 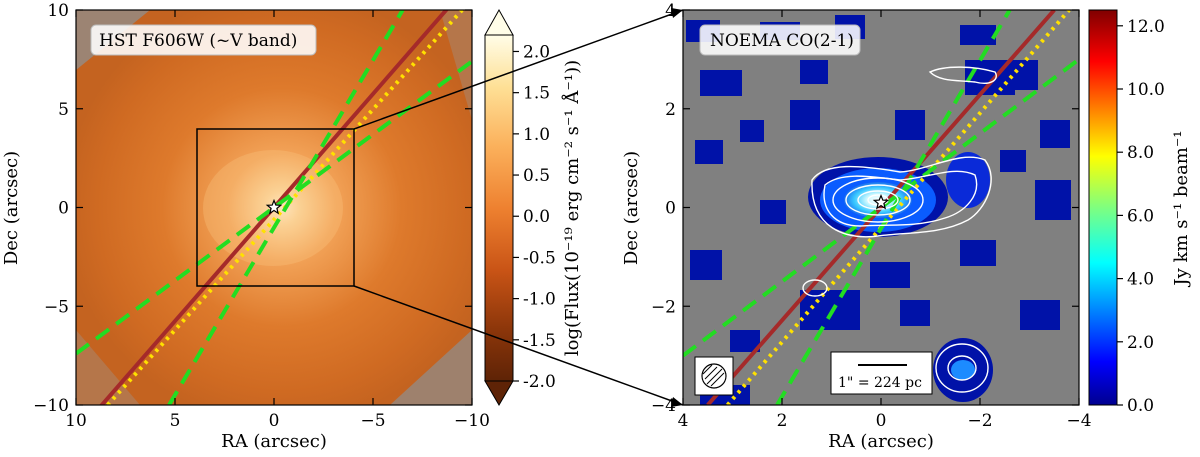 I want to click on noema-colorbar-ticks: 12.0 10.0 8.0 6.0 4.0 2.0 0.0, so click(x=1141, y=216).